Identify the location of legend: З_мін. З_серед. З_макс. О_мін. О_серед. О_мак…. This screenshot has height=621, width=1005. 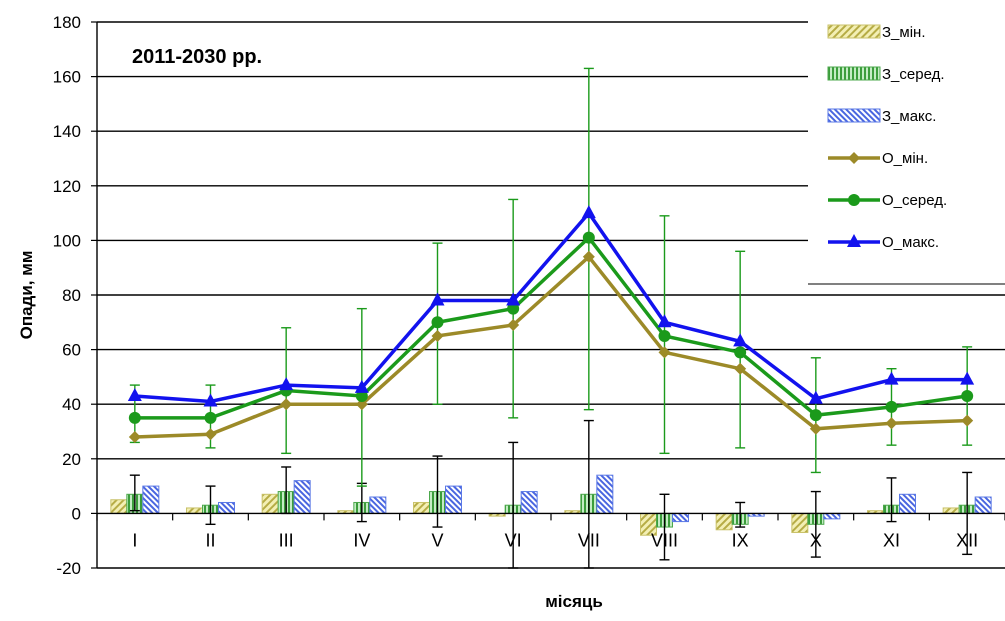
(906, 150).